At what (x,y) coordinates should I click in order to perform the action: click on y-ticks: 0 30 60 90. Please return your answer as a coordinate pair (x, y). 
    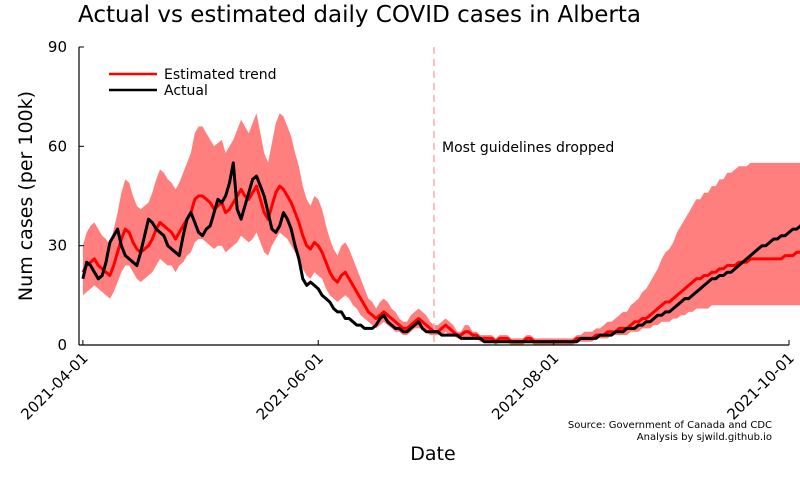
    Looking at the image, I should click on (66, 196).